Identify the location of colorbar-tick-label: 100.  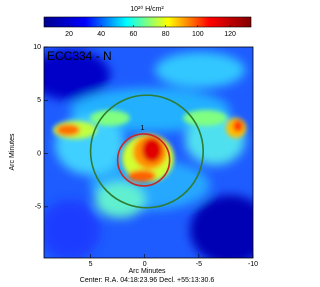
(198, 34).